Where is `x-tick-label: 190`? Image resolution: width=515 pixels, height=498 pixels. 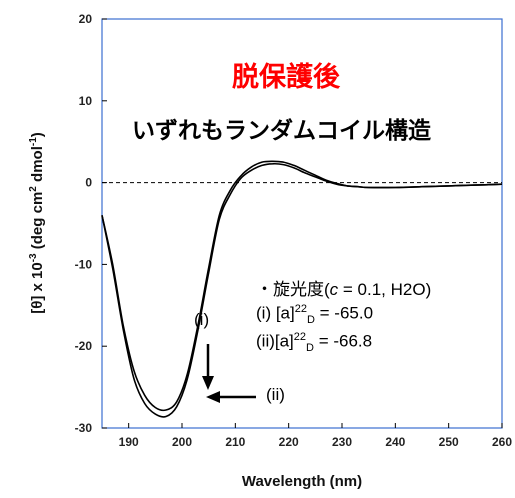
x-tick-label: 190 is located at coordinates (129, 442).